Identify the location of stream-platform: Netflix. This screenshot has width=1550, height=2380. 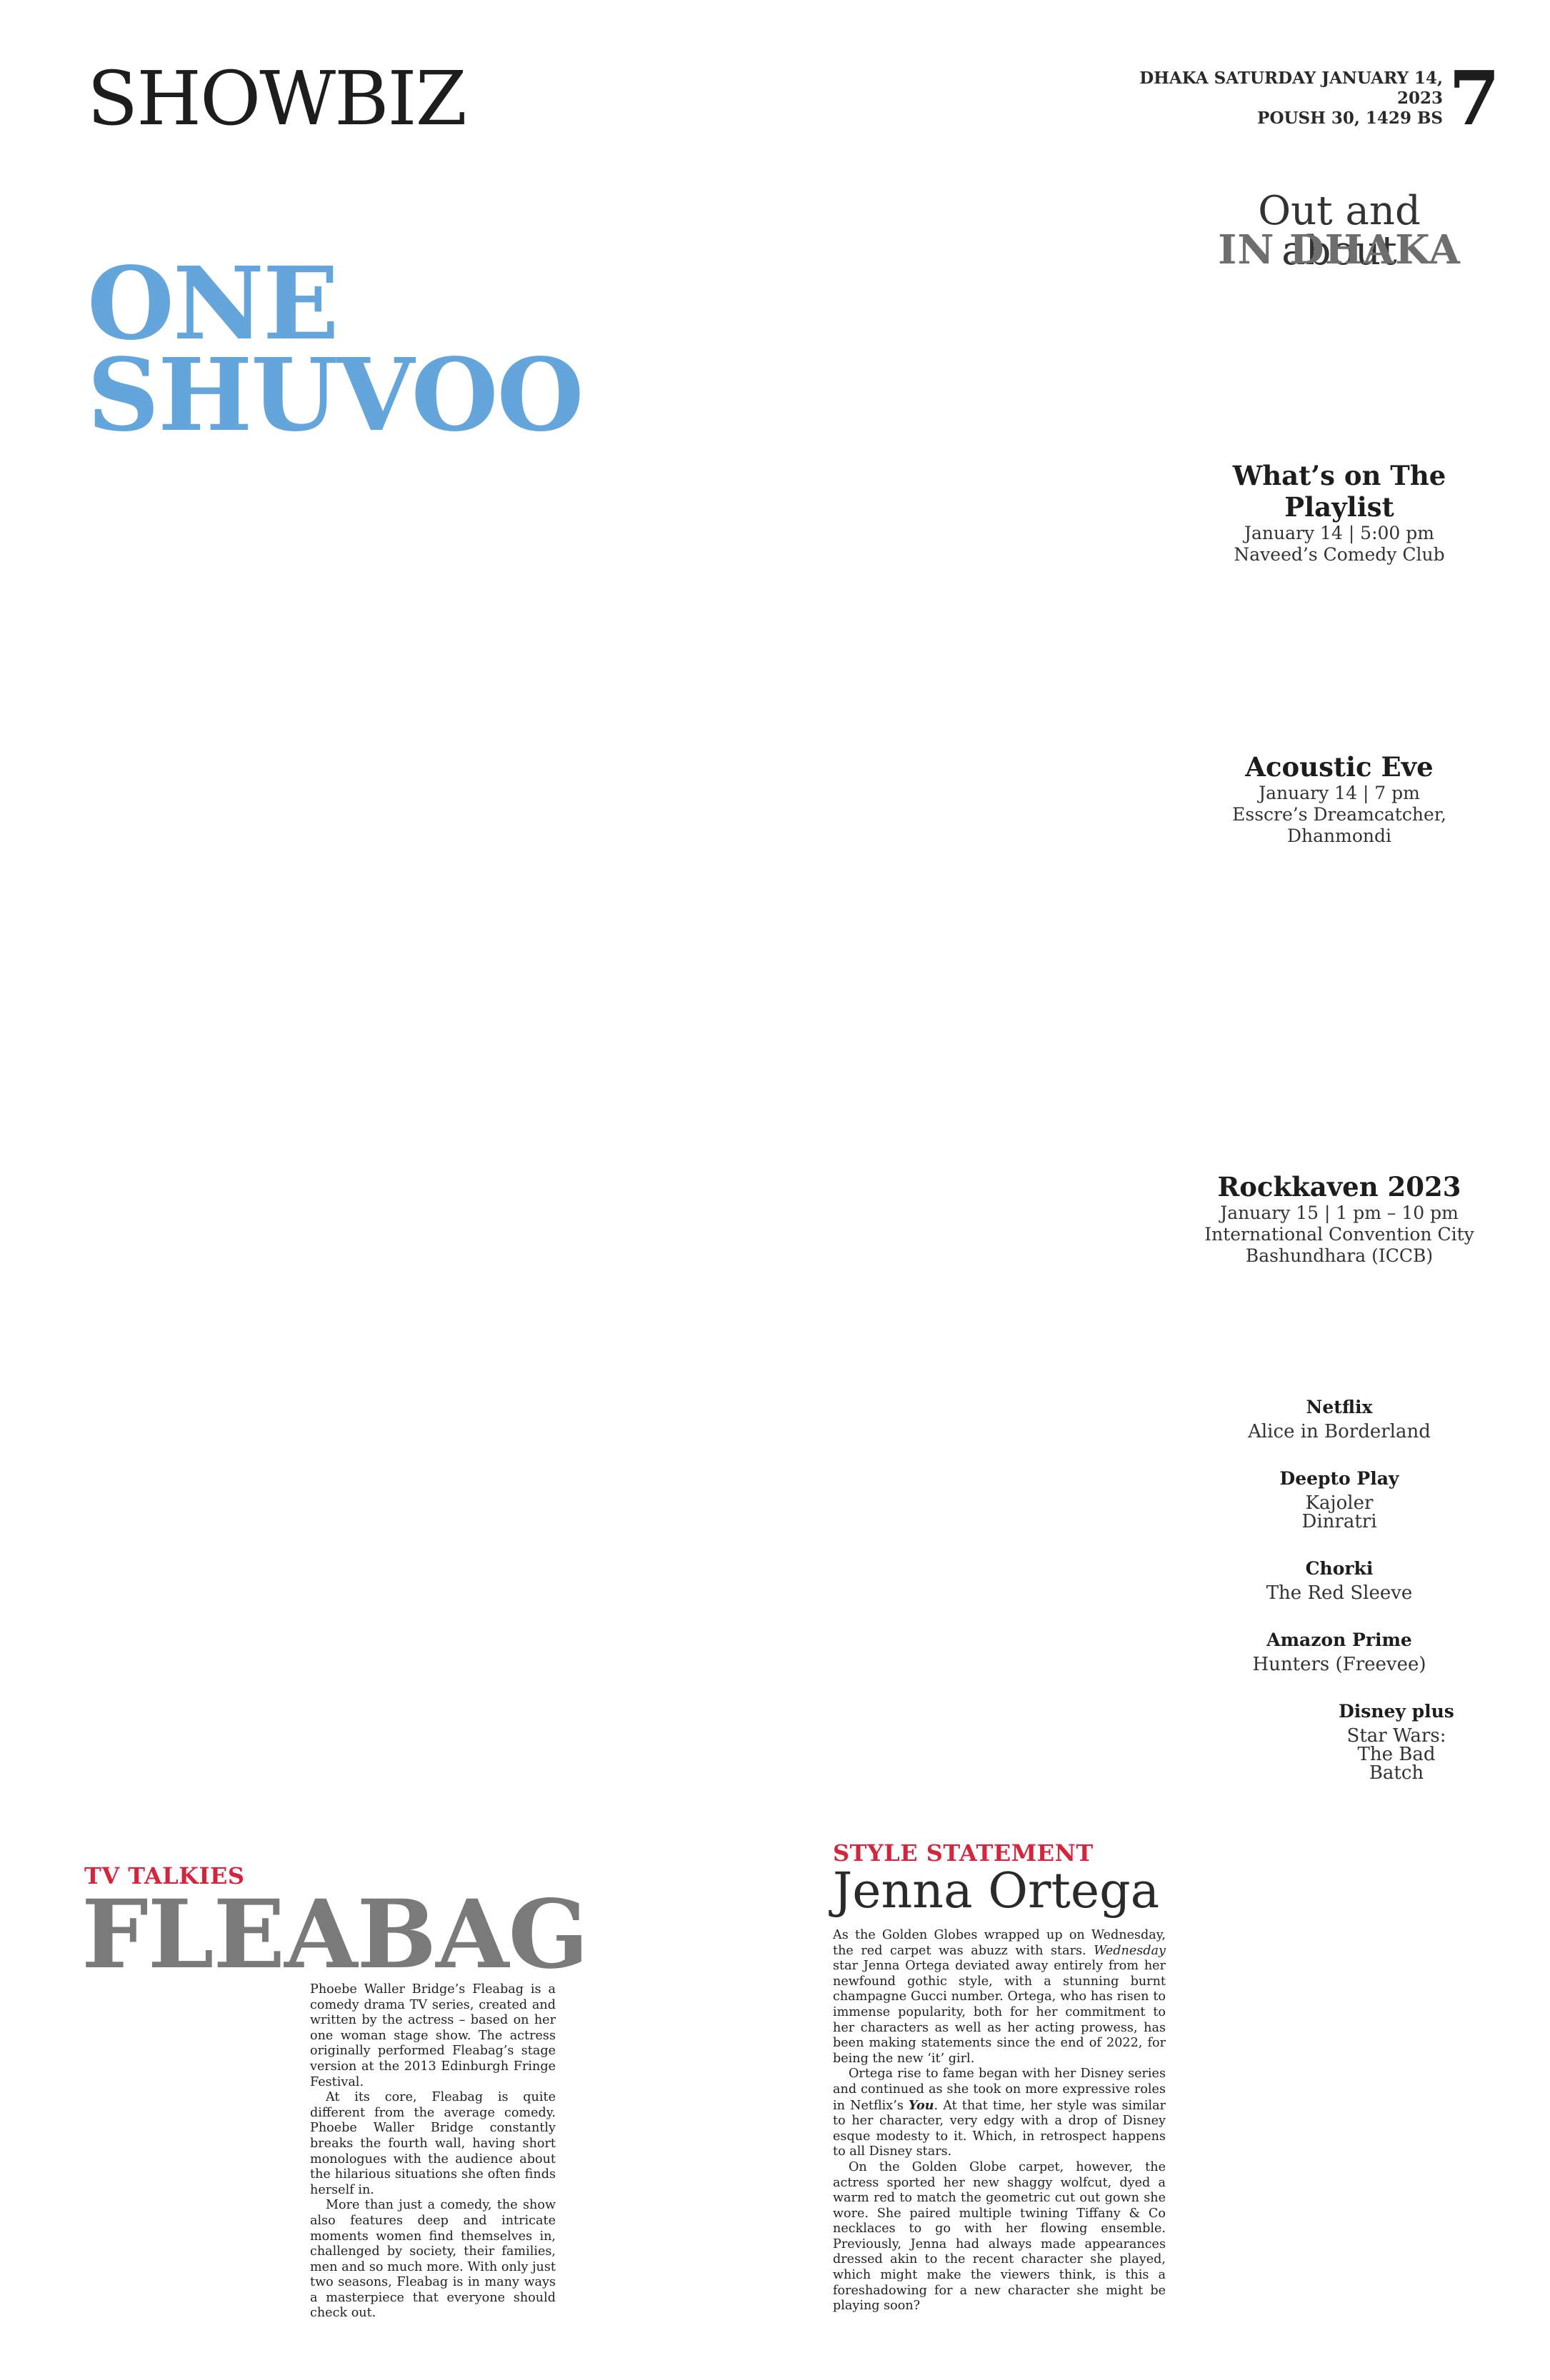
(1339, 1407).